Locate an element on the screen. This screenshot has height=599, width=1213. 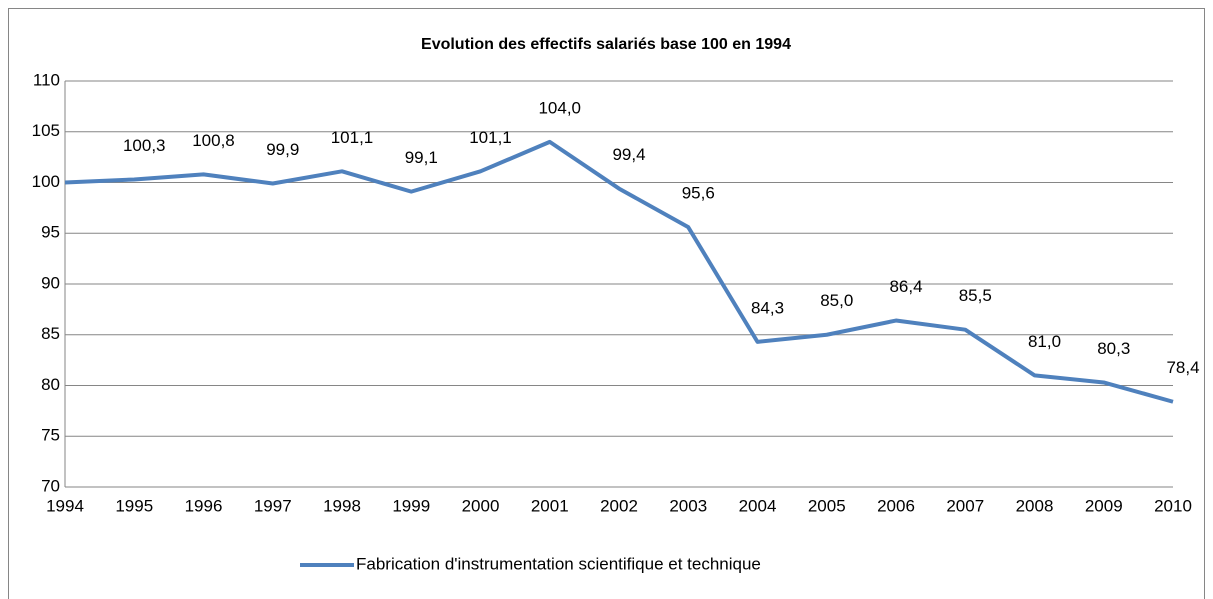
x-tick-label: 2003 is located at coordinates (688, 505).